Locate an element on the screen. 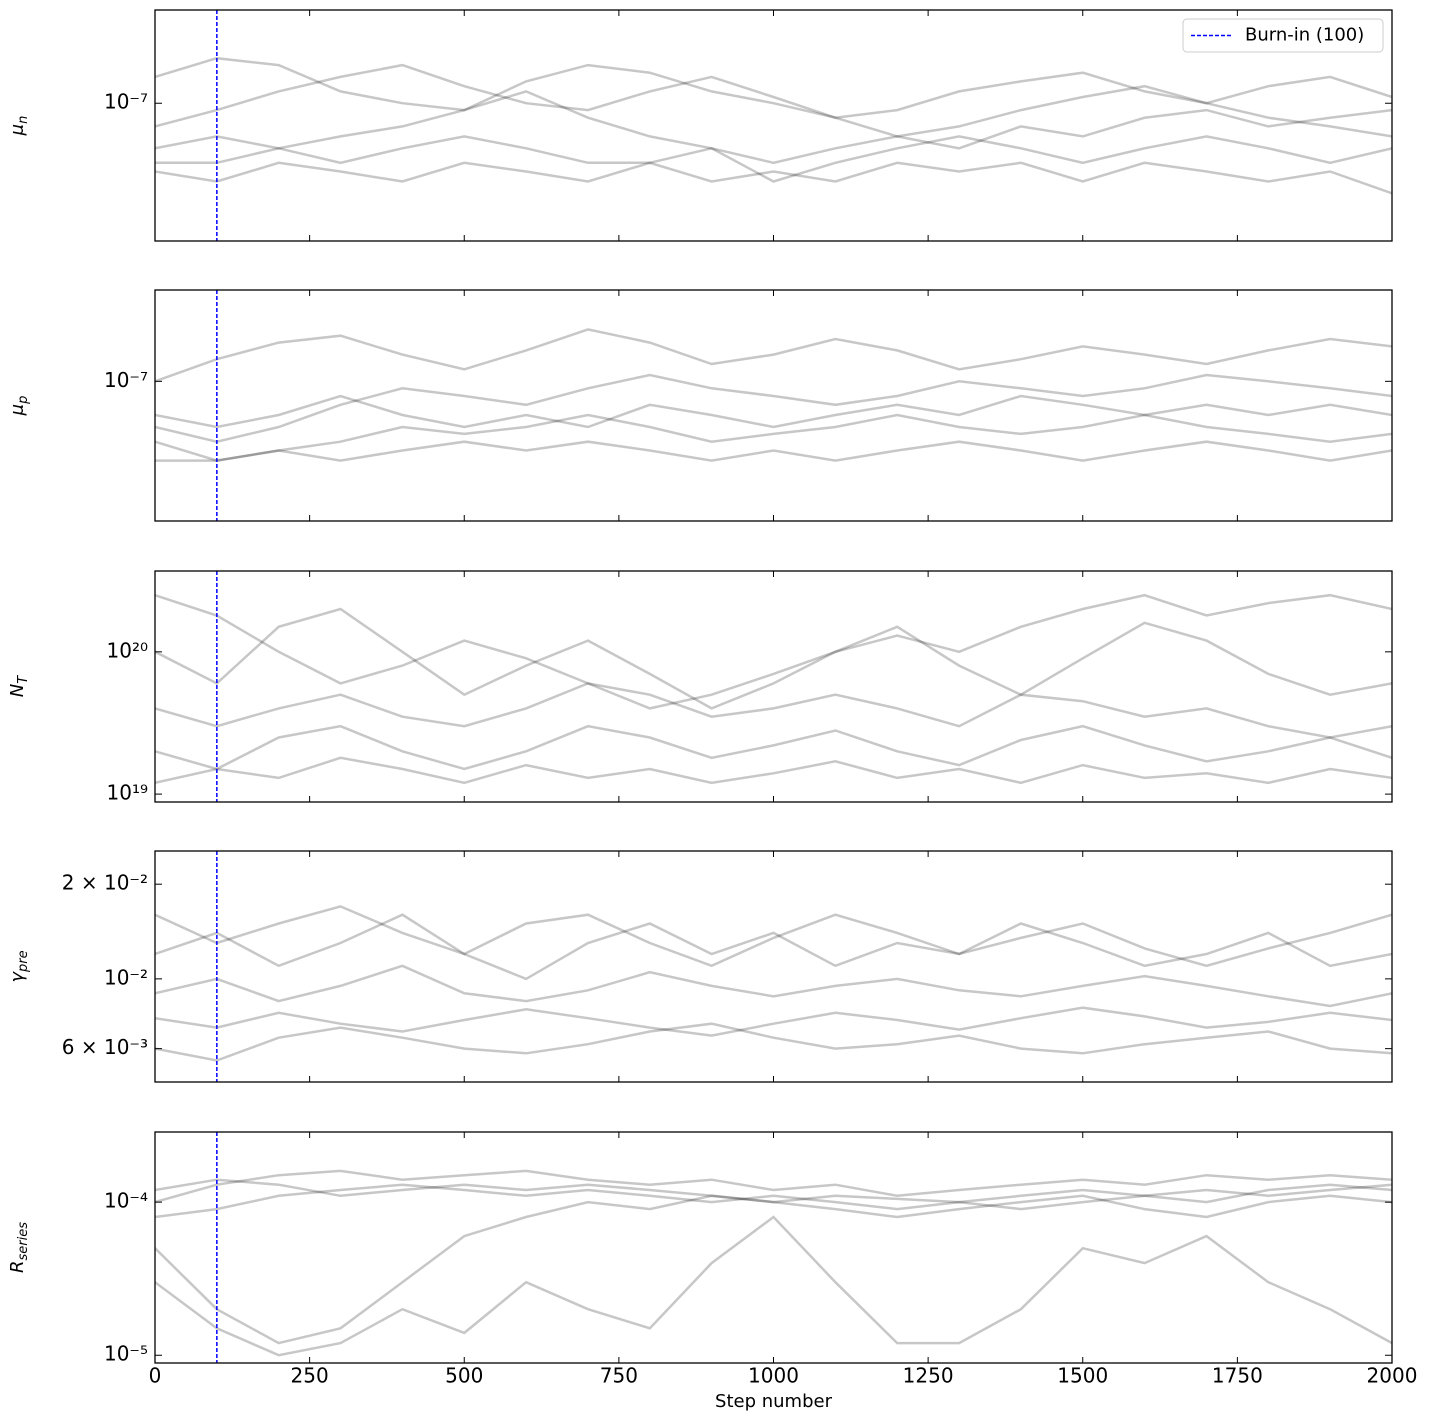 This screenshot has height=1423, width=1430. y-label-subscript: n is located at coordinates (23, 120).